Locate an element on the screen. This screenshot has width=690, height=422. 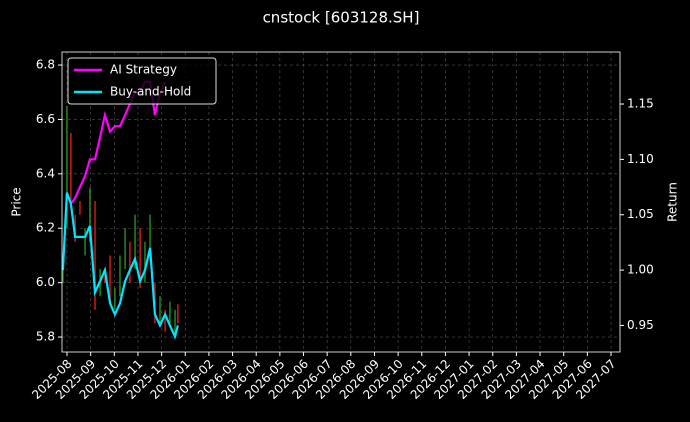
y2-tick-label: 0.95 is located at coordinates (640, 325).